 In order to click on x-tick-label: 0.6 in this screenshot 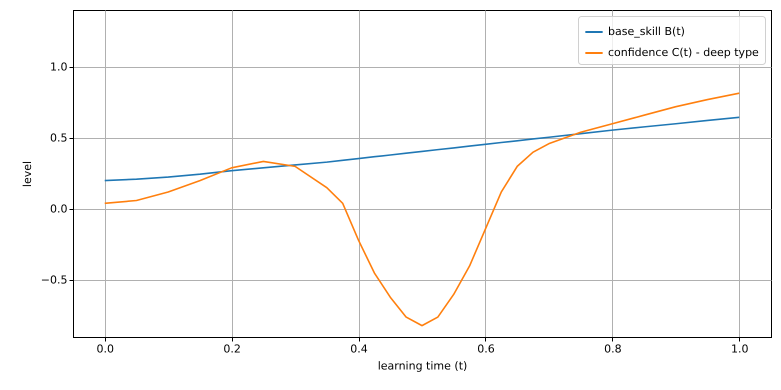, I will do `click(486, 349)`.